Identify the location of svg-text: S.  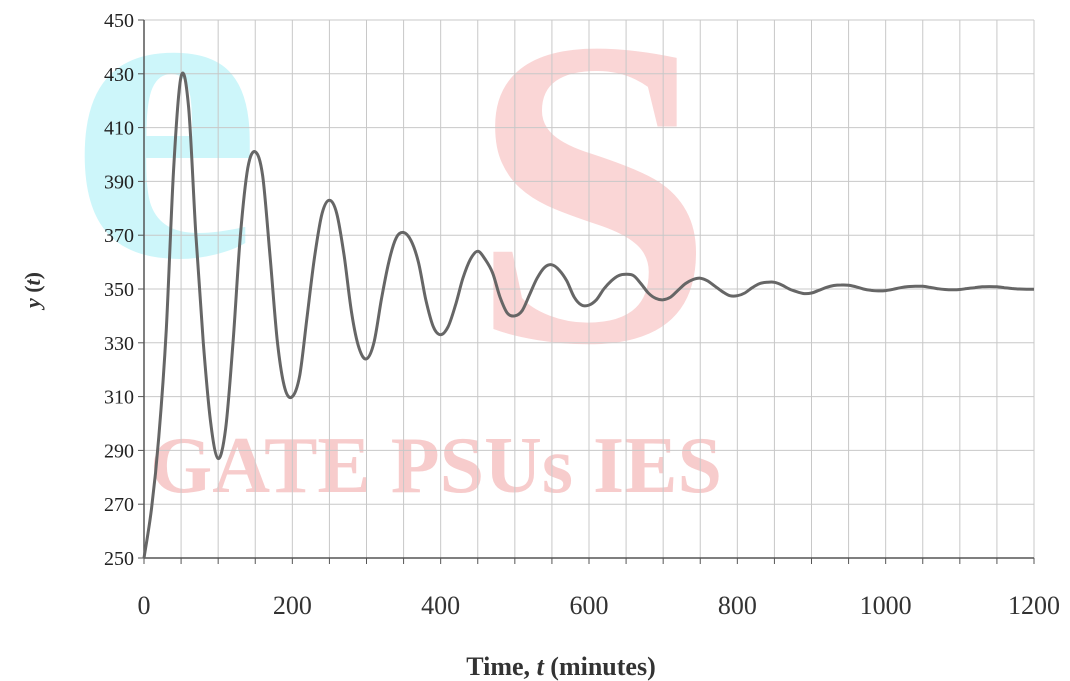
(592, 218).